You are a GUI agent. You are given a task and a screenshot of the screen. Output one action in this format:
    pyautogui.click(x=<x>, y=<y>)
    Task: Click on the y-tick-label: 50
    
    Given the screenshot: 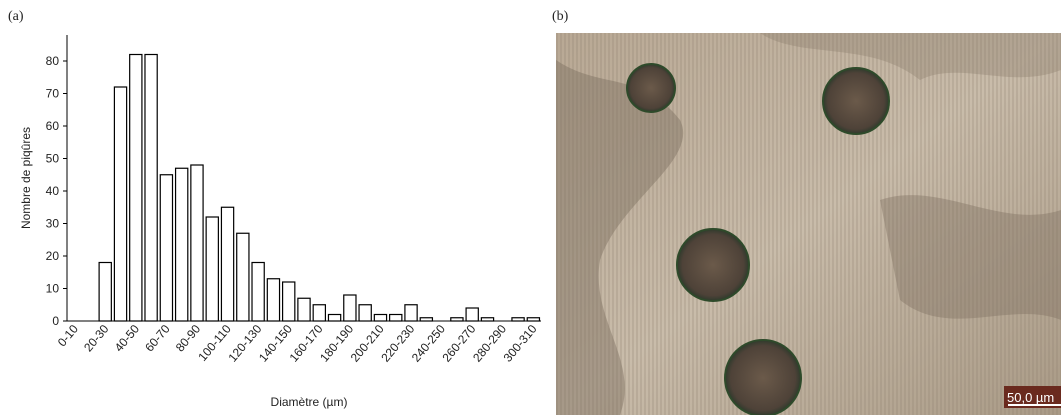 What is the action you would take?
    pyautogui.click(x=53, y=159)
    